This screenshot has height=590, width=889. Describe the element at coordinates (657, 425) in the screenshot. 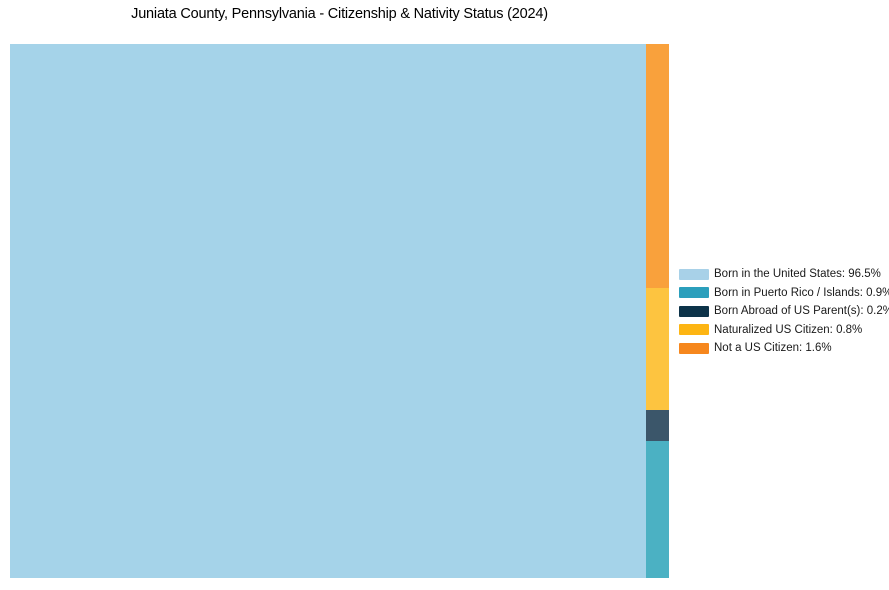

I see `treemap-tile-born-abroad-of-us-parent-s` at that location.